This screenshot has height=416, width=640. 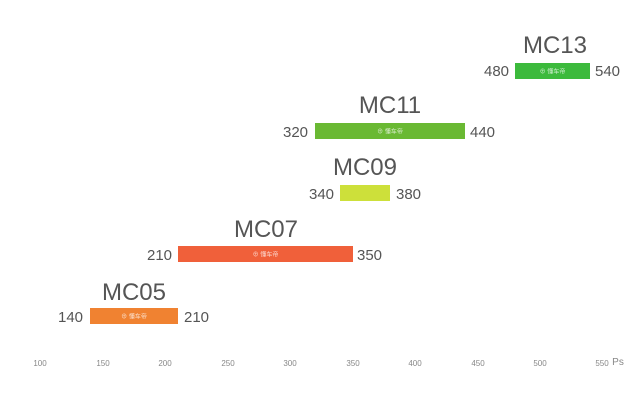 I want to click on x-tick: 150, so click(x=103, y=363).